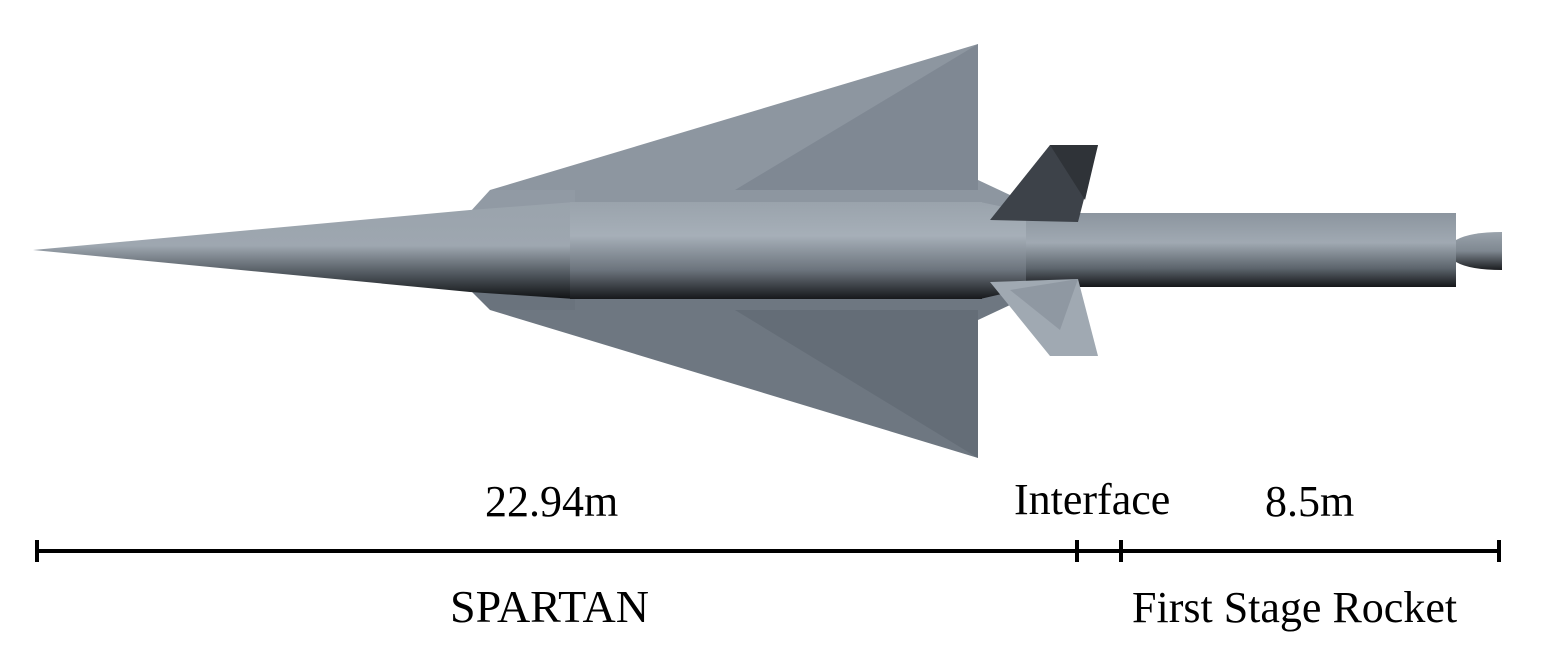 Image resolution: width=1549 pixels, height=670 pixels. Describe the element at coordinates (304, 250) in the screenshot. I see `nose-cone` at that location.